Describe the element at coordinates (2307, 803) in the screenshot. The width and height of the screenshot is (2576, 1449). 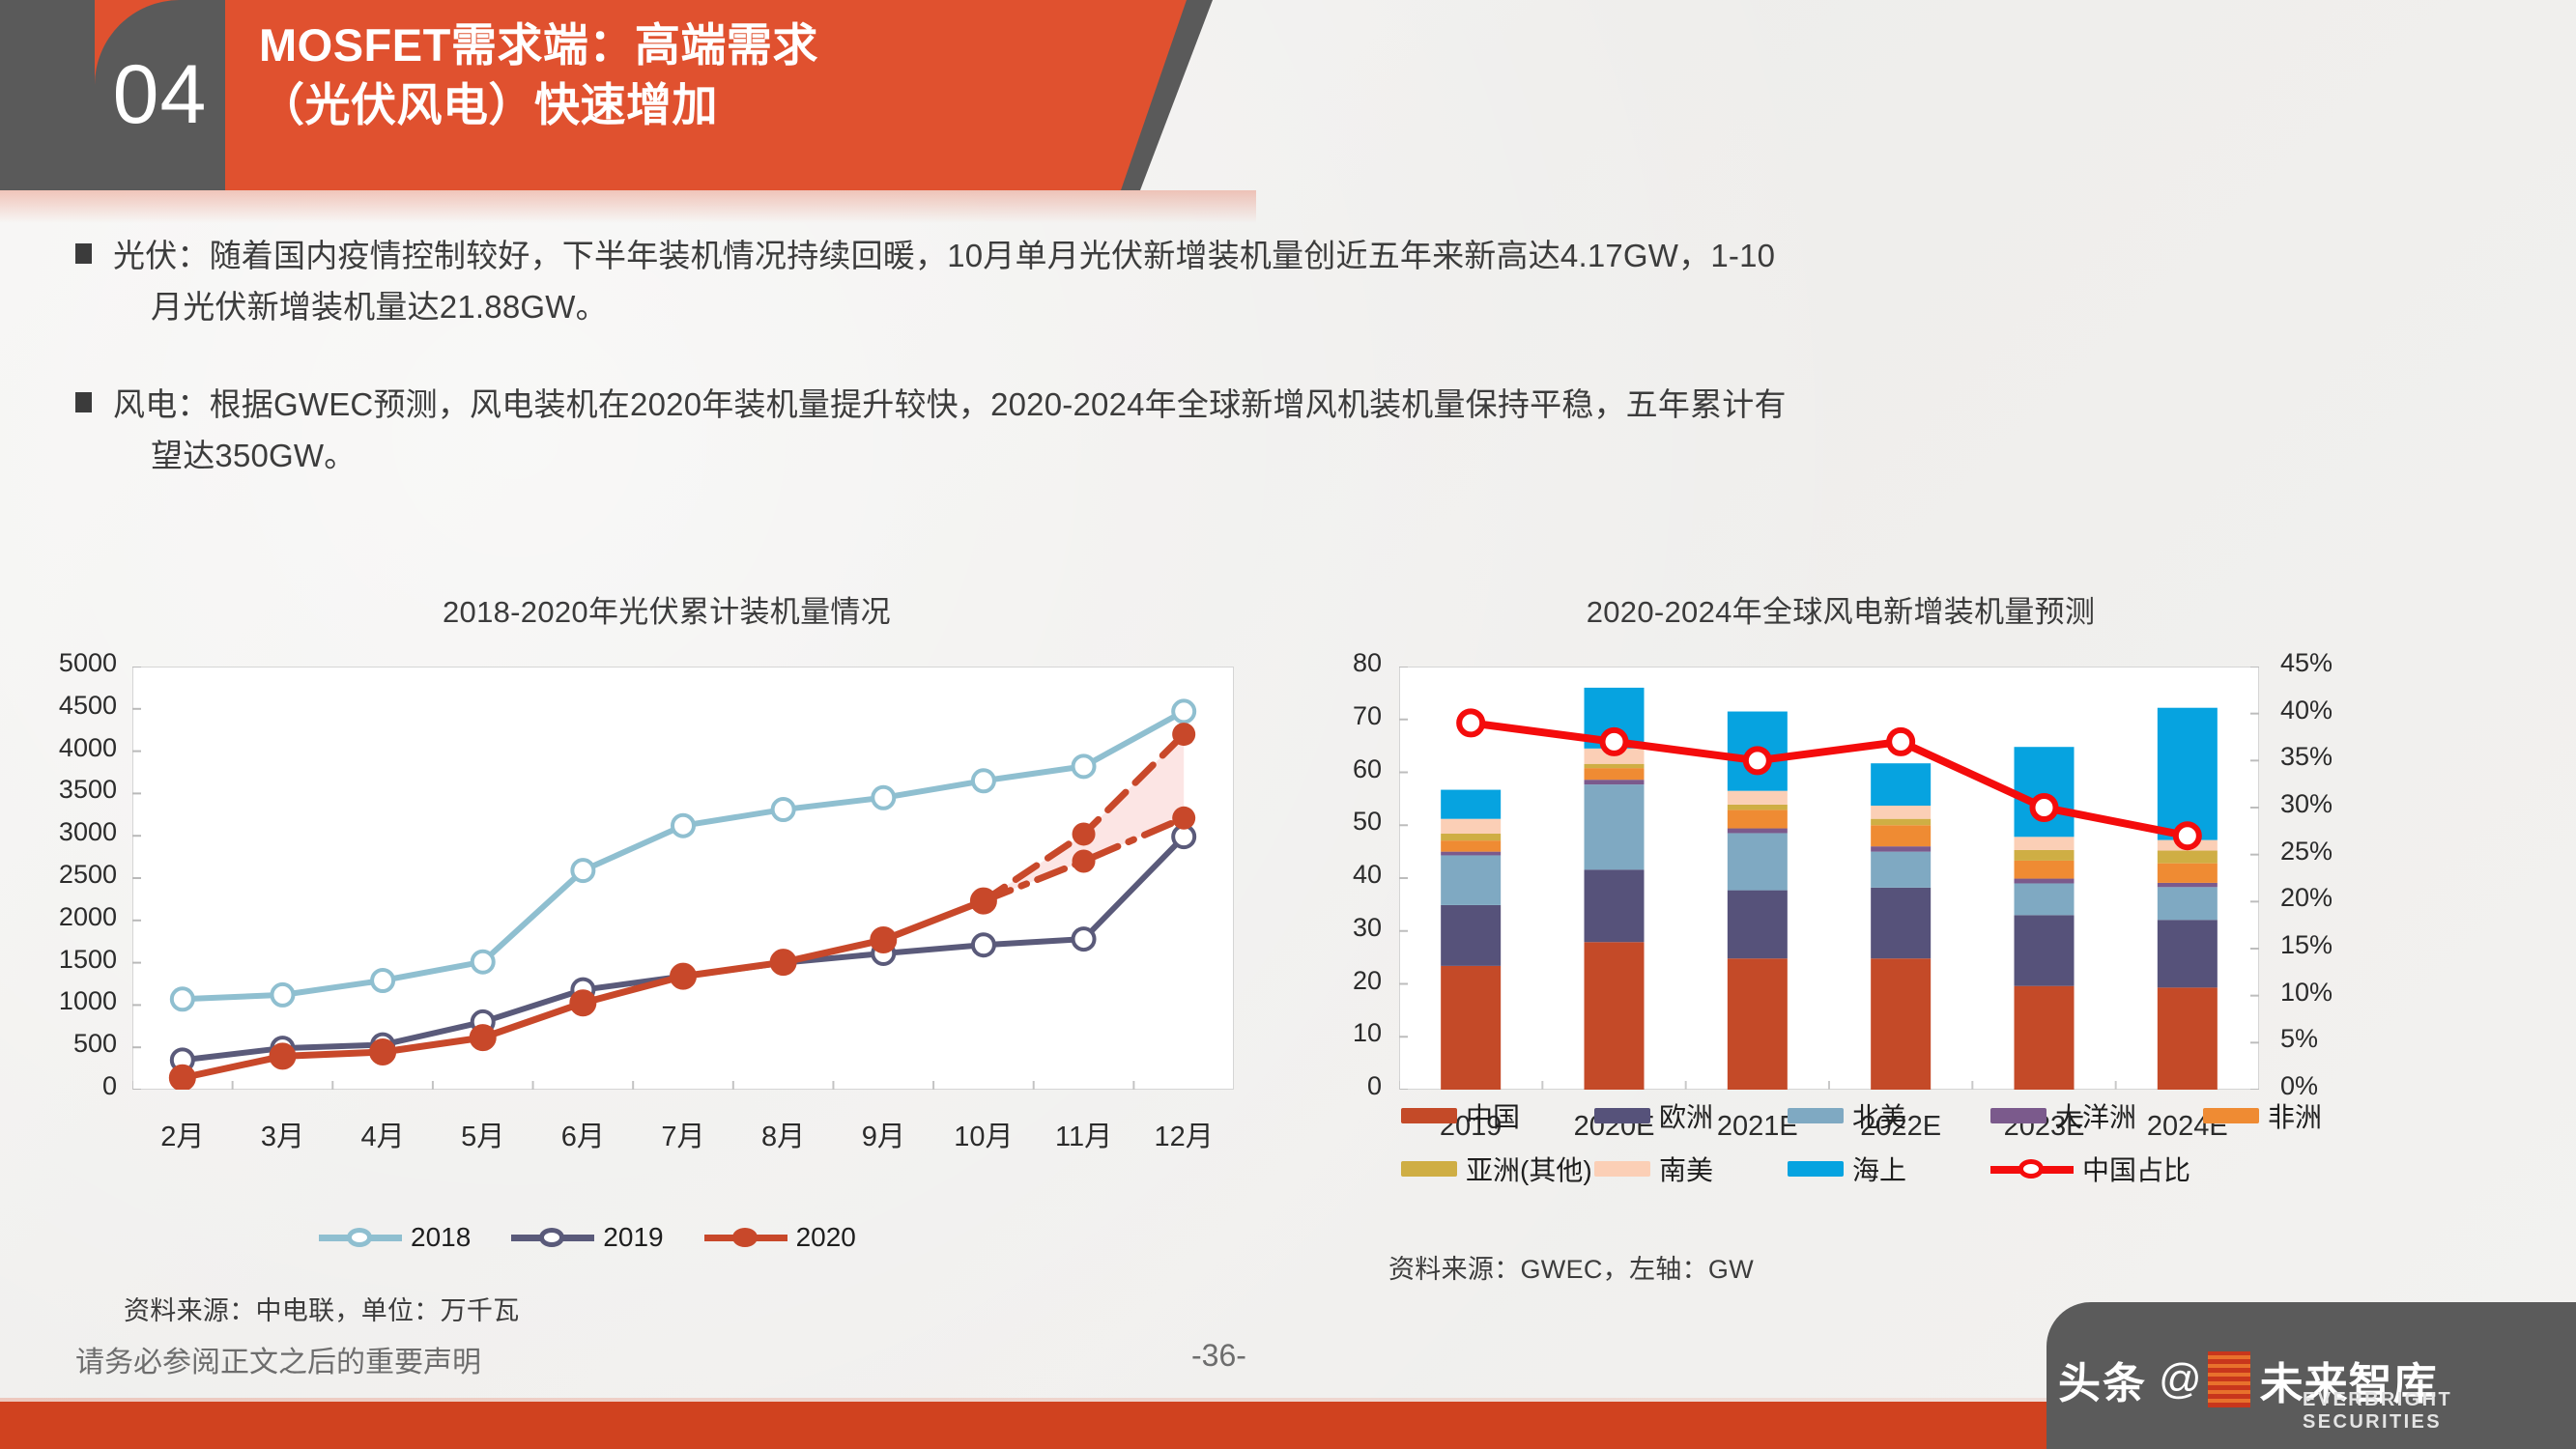
I see `right-y2-tick-label: 30%` at that location.